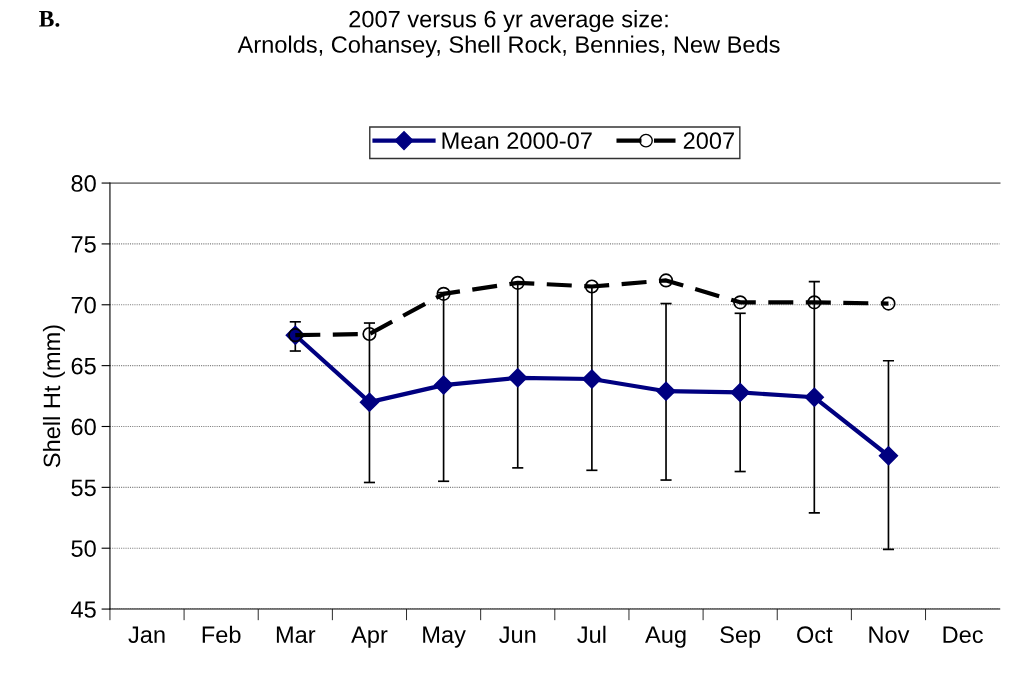 The width and height of the screenshot is (1018, 673). Describe the element at coordinates (815, 635) in the screenshot. I see `x-tick-label: Oct` at that location.